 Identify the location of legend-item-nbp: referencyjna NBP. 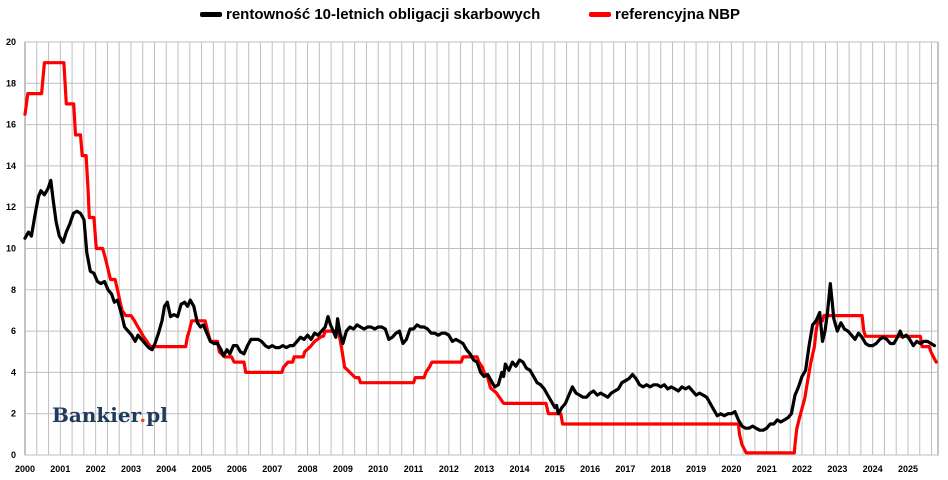
(664, 14).